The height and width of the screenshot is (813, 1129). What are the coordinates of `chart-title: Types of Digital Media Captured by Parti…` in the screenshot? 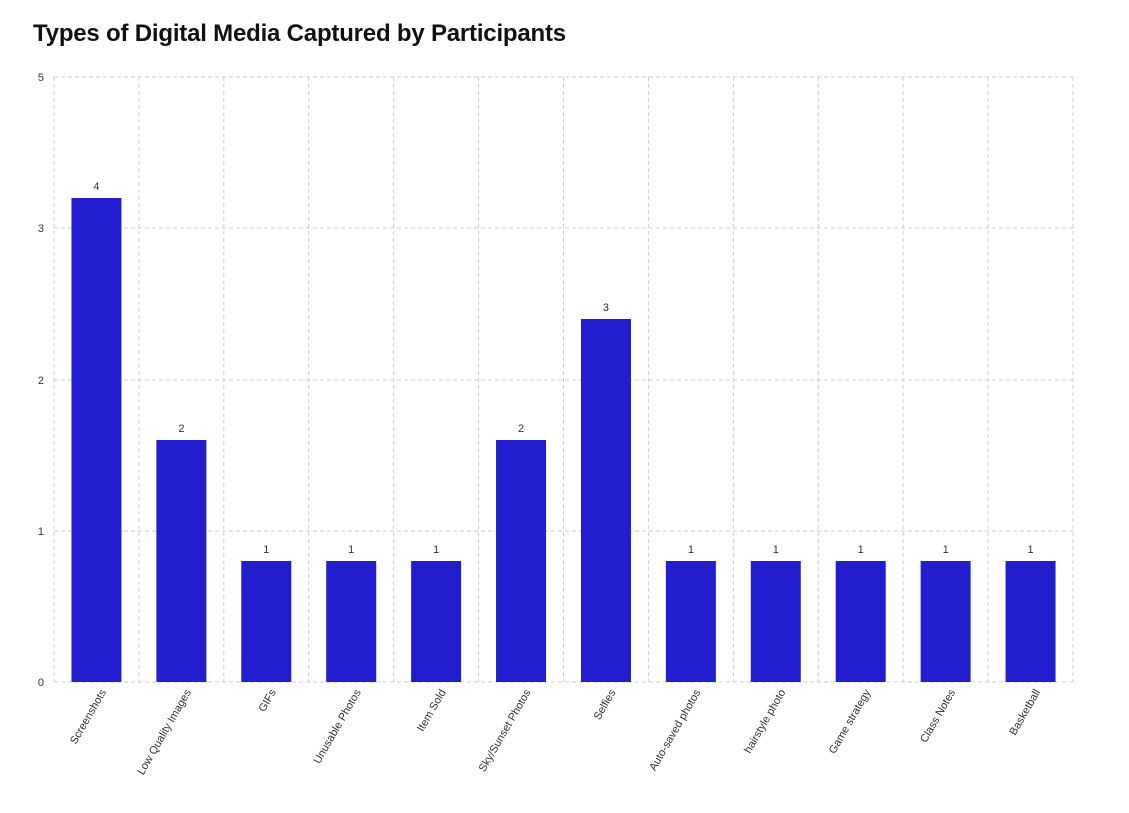 It's located at (299, 33).